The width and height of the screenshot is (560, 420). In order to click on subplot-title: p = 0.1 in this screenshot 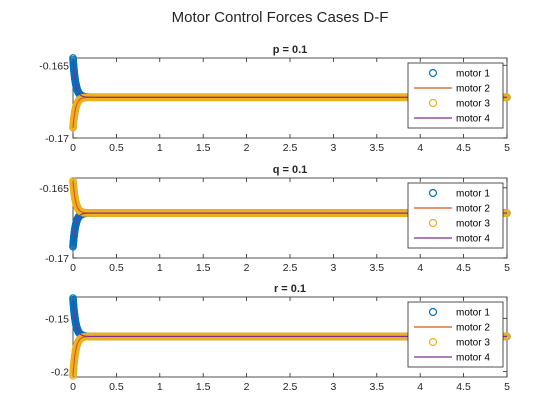, I will do `click(290, 50)`.